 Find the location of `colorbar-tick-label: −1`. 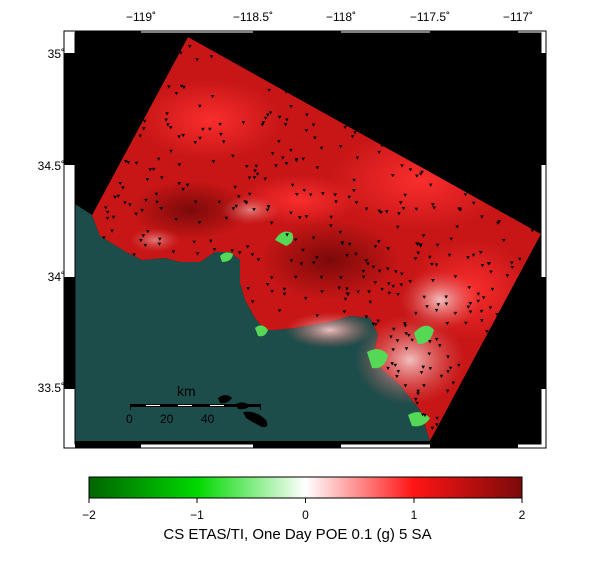

colorbar-tick-label: −1 is located at coordinates (197, 515).